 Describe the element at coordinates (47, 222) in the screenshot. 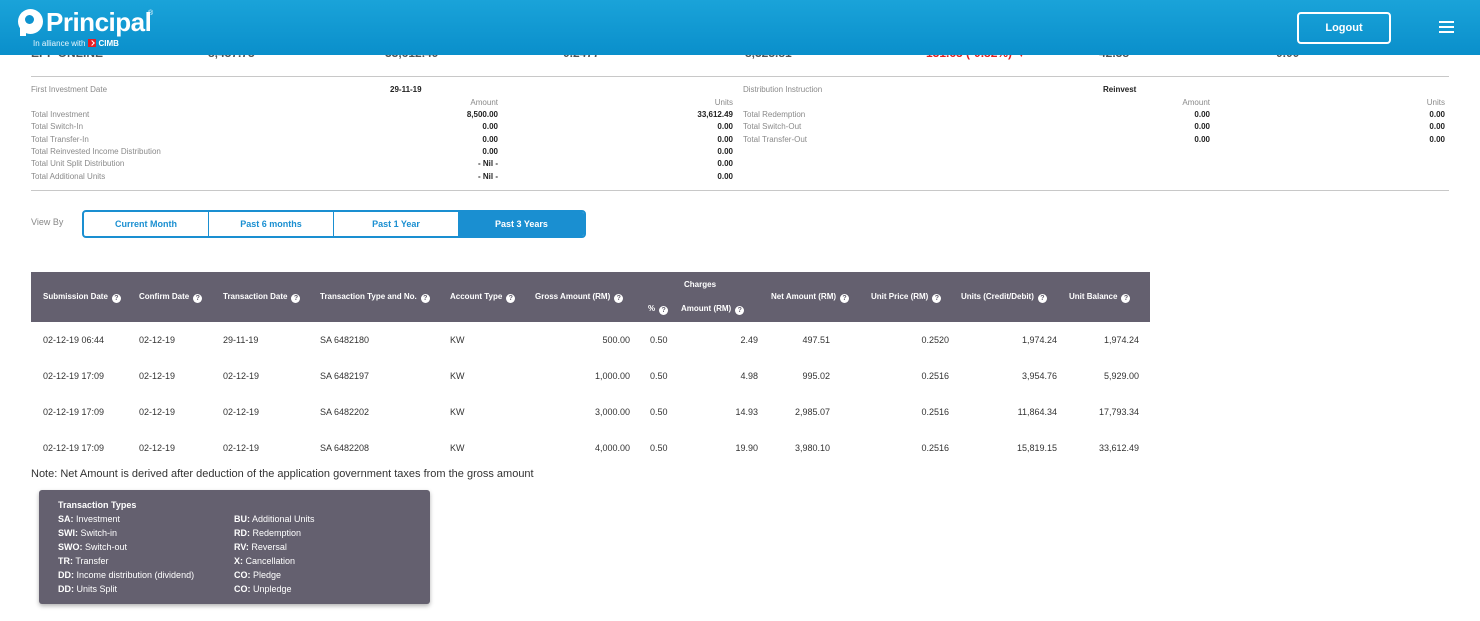

I see `view-by-label: View By` at that location.